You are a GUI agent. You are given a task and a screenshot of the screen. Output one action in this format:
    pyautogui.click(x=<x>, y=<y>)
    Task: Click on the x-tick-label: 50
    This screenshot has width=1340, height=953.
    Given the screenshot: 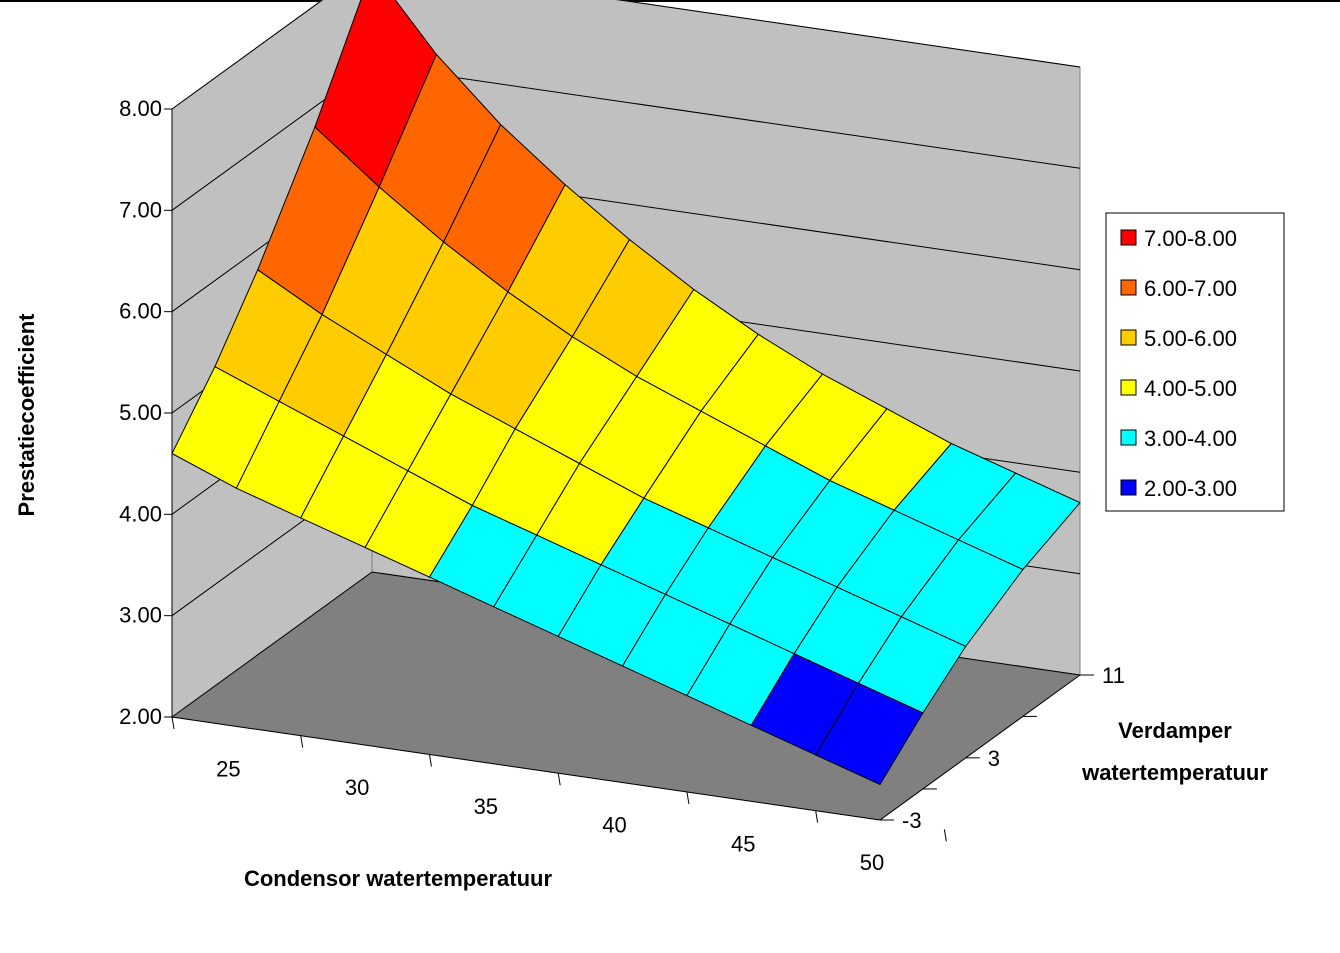 What is the action you would take?
    pyautogui.click(x=872, y=862)
    